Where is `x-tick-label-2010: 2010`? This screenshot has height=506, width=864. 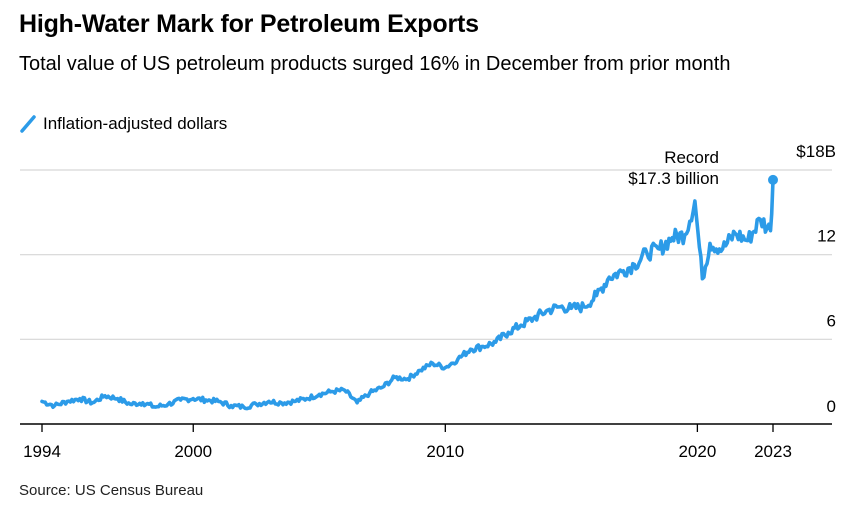
x-tick-label-2010: 2010 is located at coordinates (445, 451).